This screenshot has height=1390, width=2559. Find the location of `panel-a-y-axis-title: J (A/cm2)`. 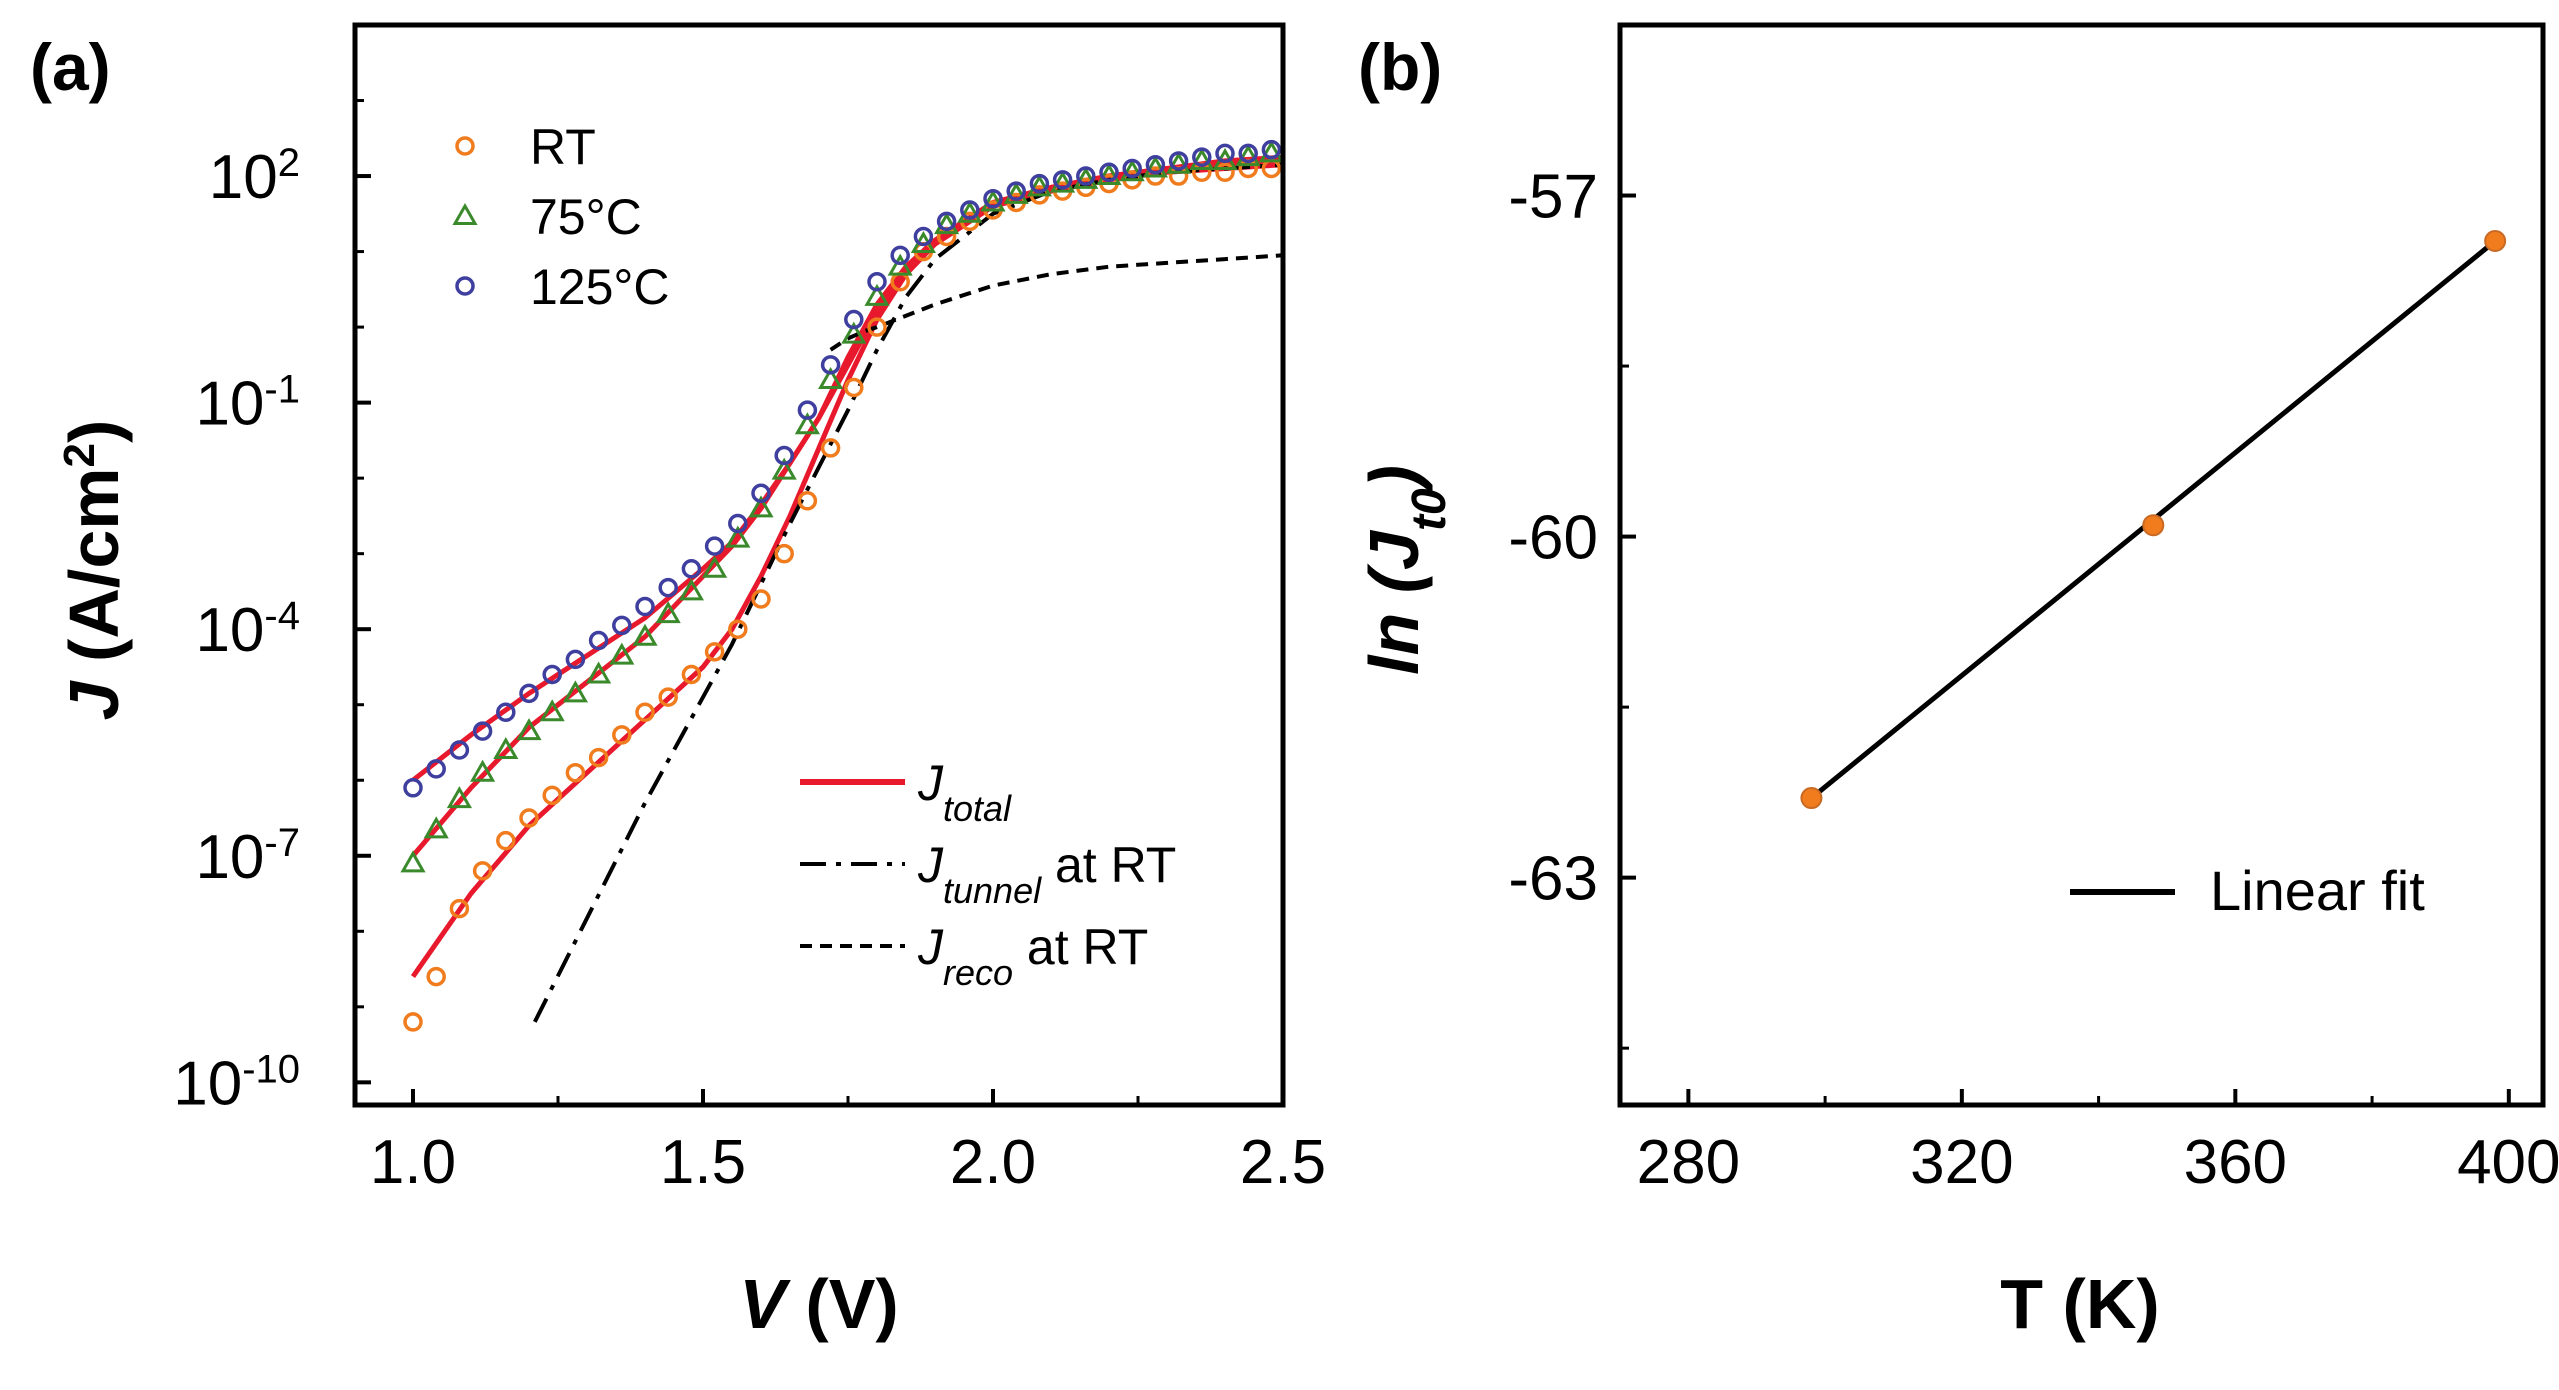

panel-a-y-axis-title: J (A/cm2) is located at coordinates (94, 570).